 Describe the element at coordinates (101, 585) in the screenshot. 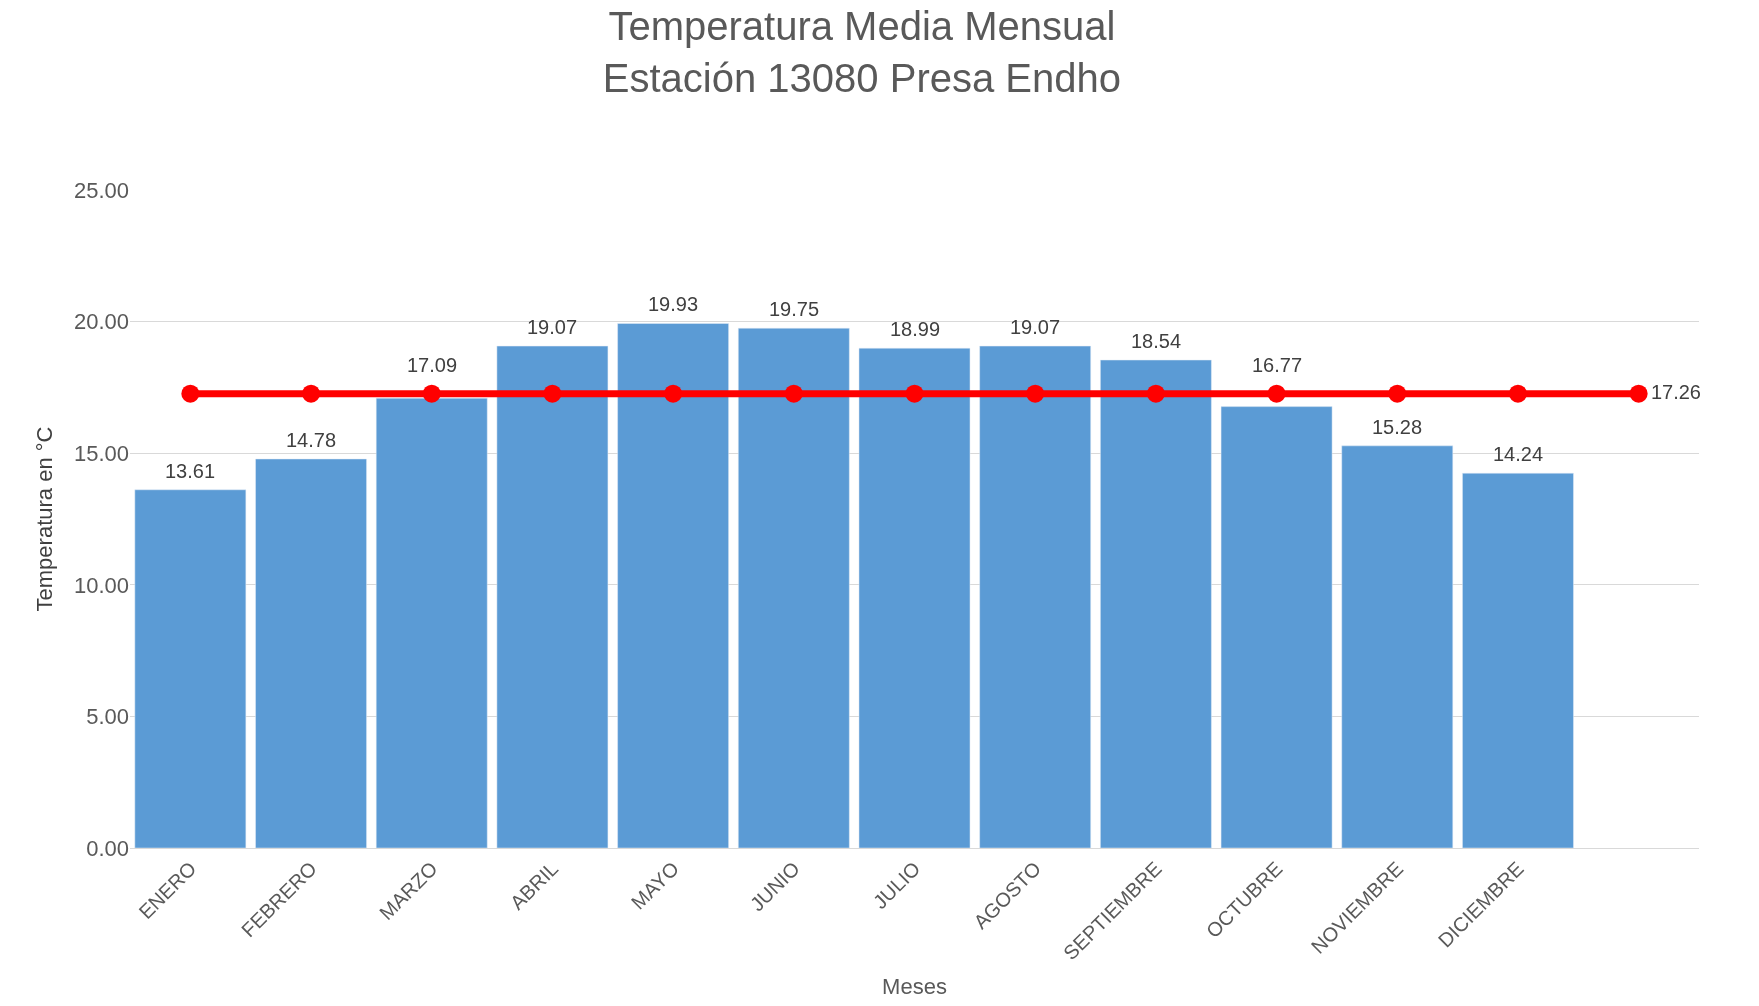

I see `y-tick-label: 10.00` at that location.